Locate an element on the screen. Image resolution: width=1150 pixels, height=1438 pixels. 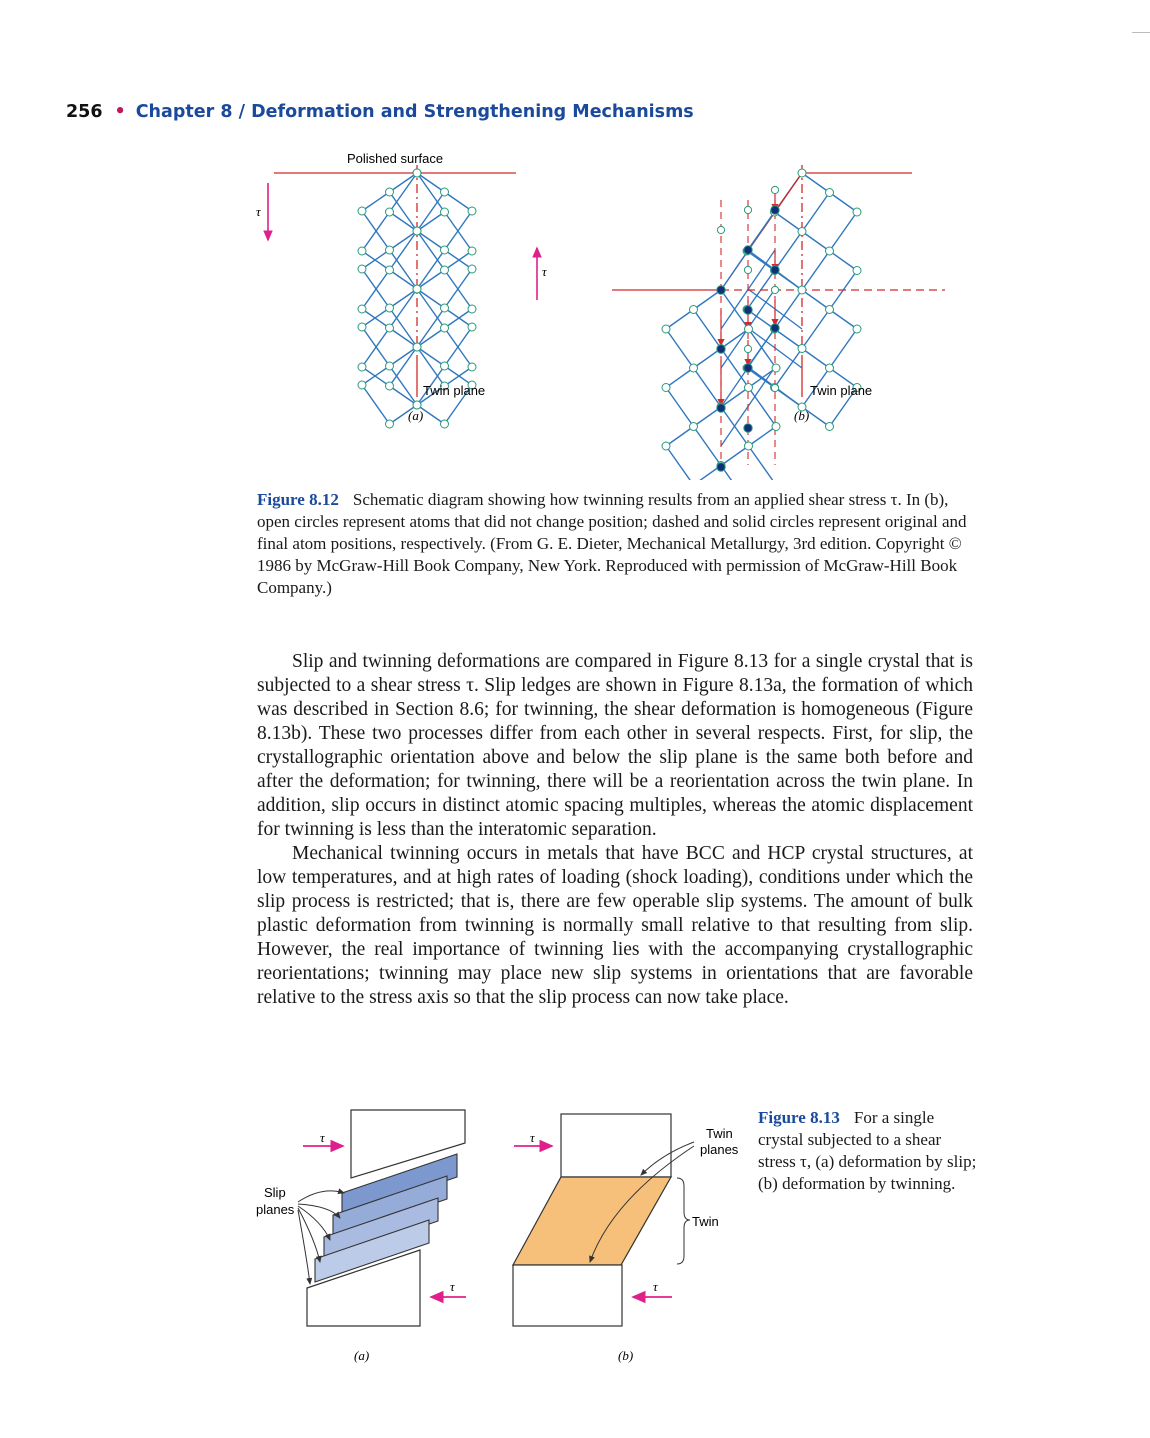
twin-plane-label-a: Twin plane is located at coordinates (454, 390).